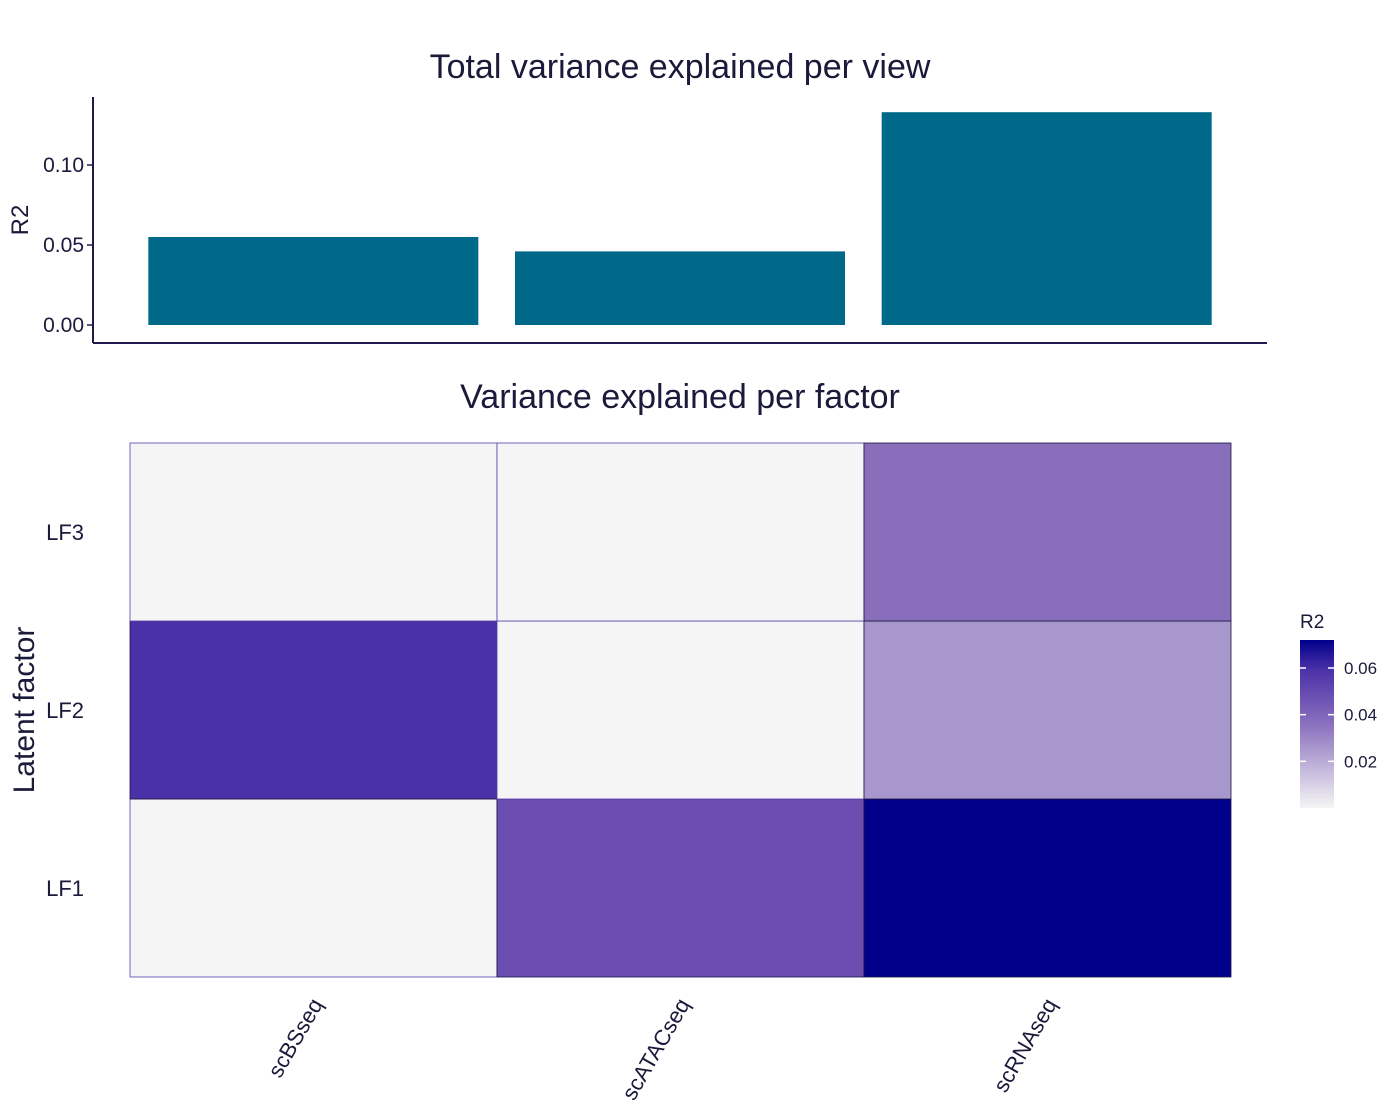 Image resolution: width=1400 pixels, height=1120 pixels. What do you see at coordinates (680, 288) in the screenshot?
I see `bar-scATACseq` at bounding box center [680, 288].